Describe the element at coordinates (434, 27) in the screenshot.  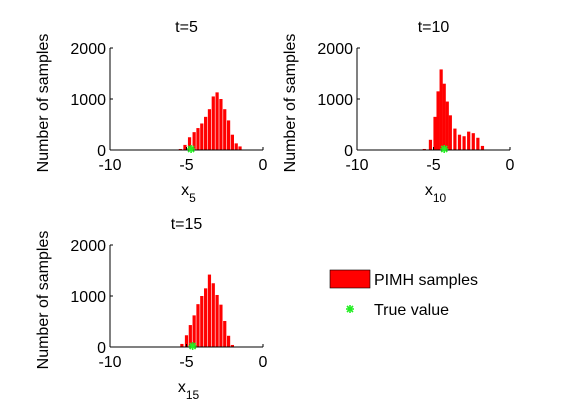
I see `subplot-title: t=10` at that location.